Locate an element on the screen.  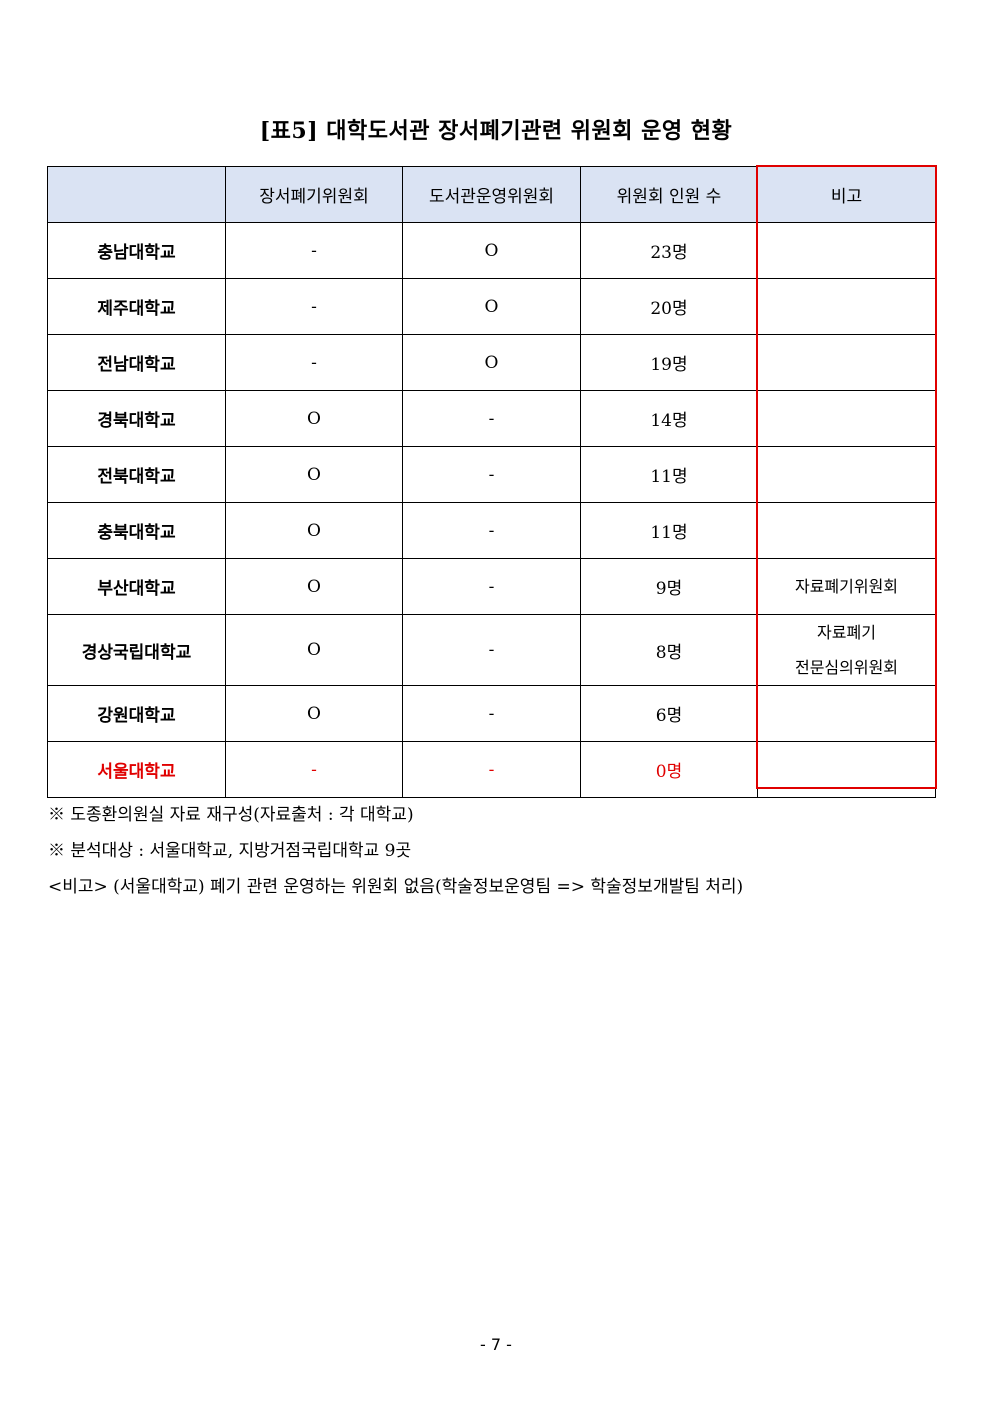
header-row: 장서폐기위원회 도서관운영위원회 위원회 인원 수 비고 is located at coordinates (491, 194).